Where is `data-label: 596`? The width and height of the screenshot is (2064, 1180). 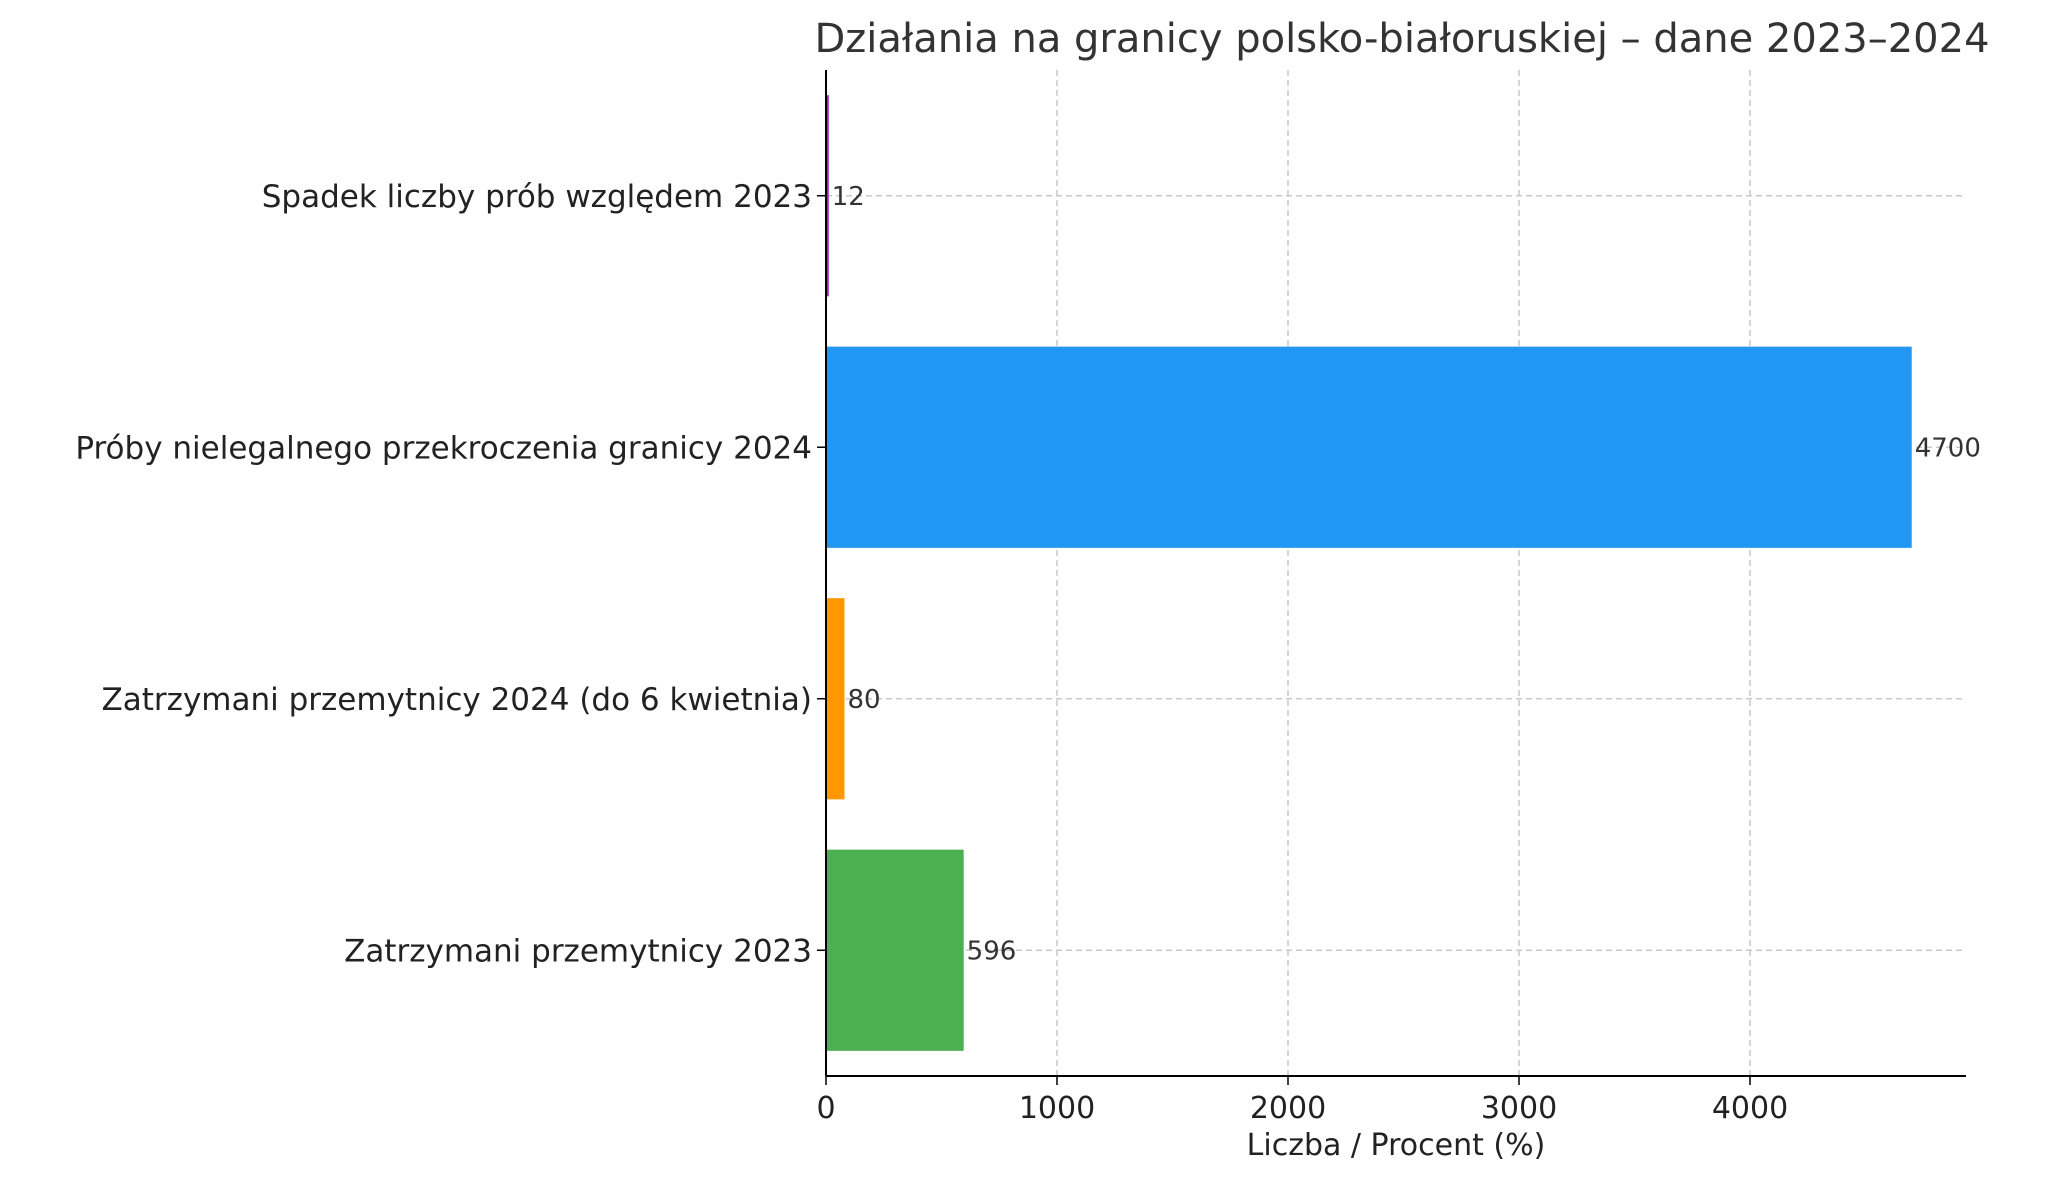 data-label: 596 is located at coordinates (992, 951).